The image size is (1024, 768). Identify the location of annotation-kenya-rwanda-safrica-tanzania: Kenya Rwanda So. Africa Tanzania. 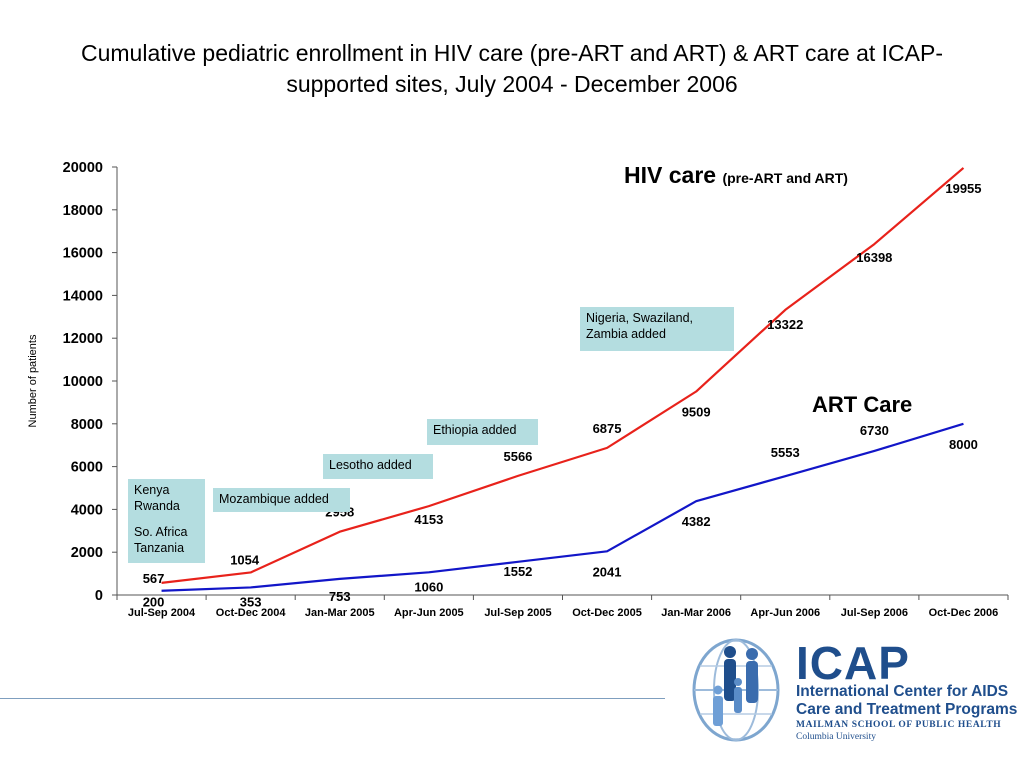
(166, 521).